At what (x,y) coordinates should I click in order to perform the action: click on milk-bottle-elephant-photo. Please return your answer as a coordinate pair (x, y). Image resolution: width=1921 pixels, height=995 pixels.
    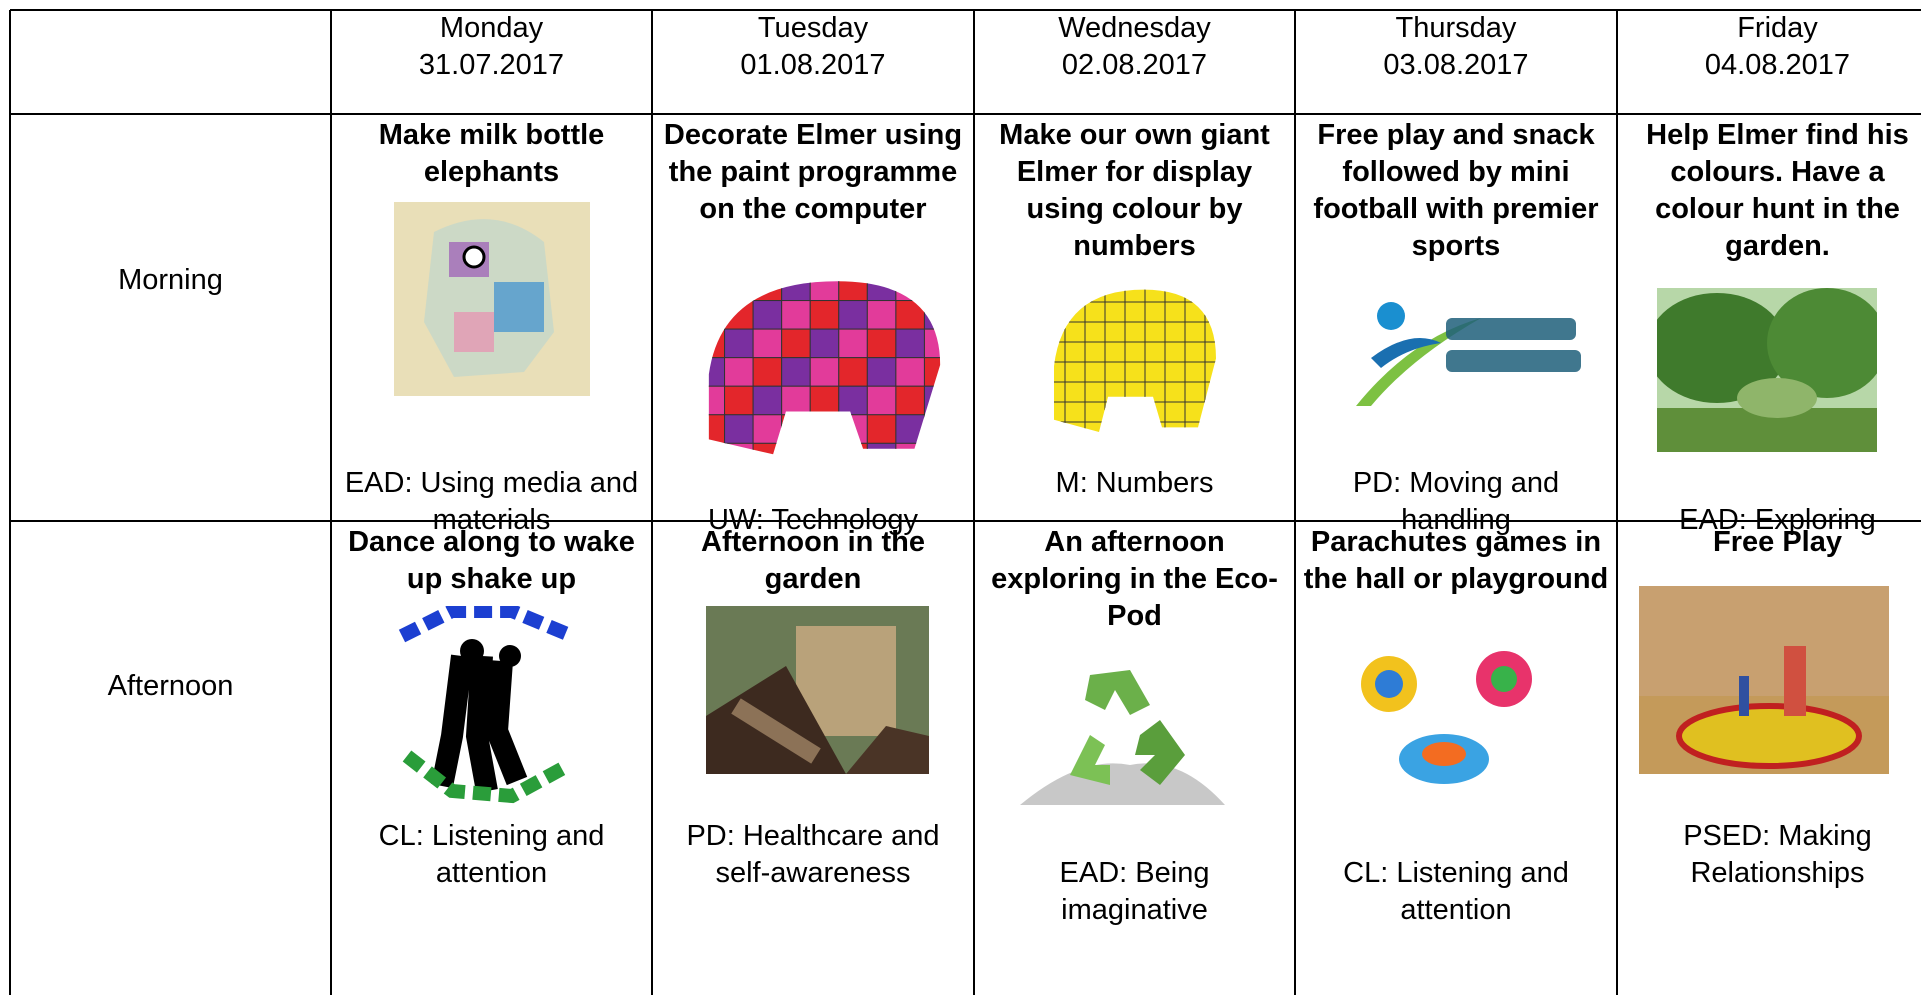
    Looking at the image, I should click on (492, 299).